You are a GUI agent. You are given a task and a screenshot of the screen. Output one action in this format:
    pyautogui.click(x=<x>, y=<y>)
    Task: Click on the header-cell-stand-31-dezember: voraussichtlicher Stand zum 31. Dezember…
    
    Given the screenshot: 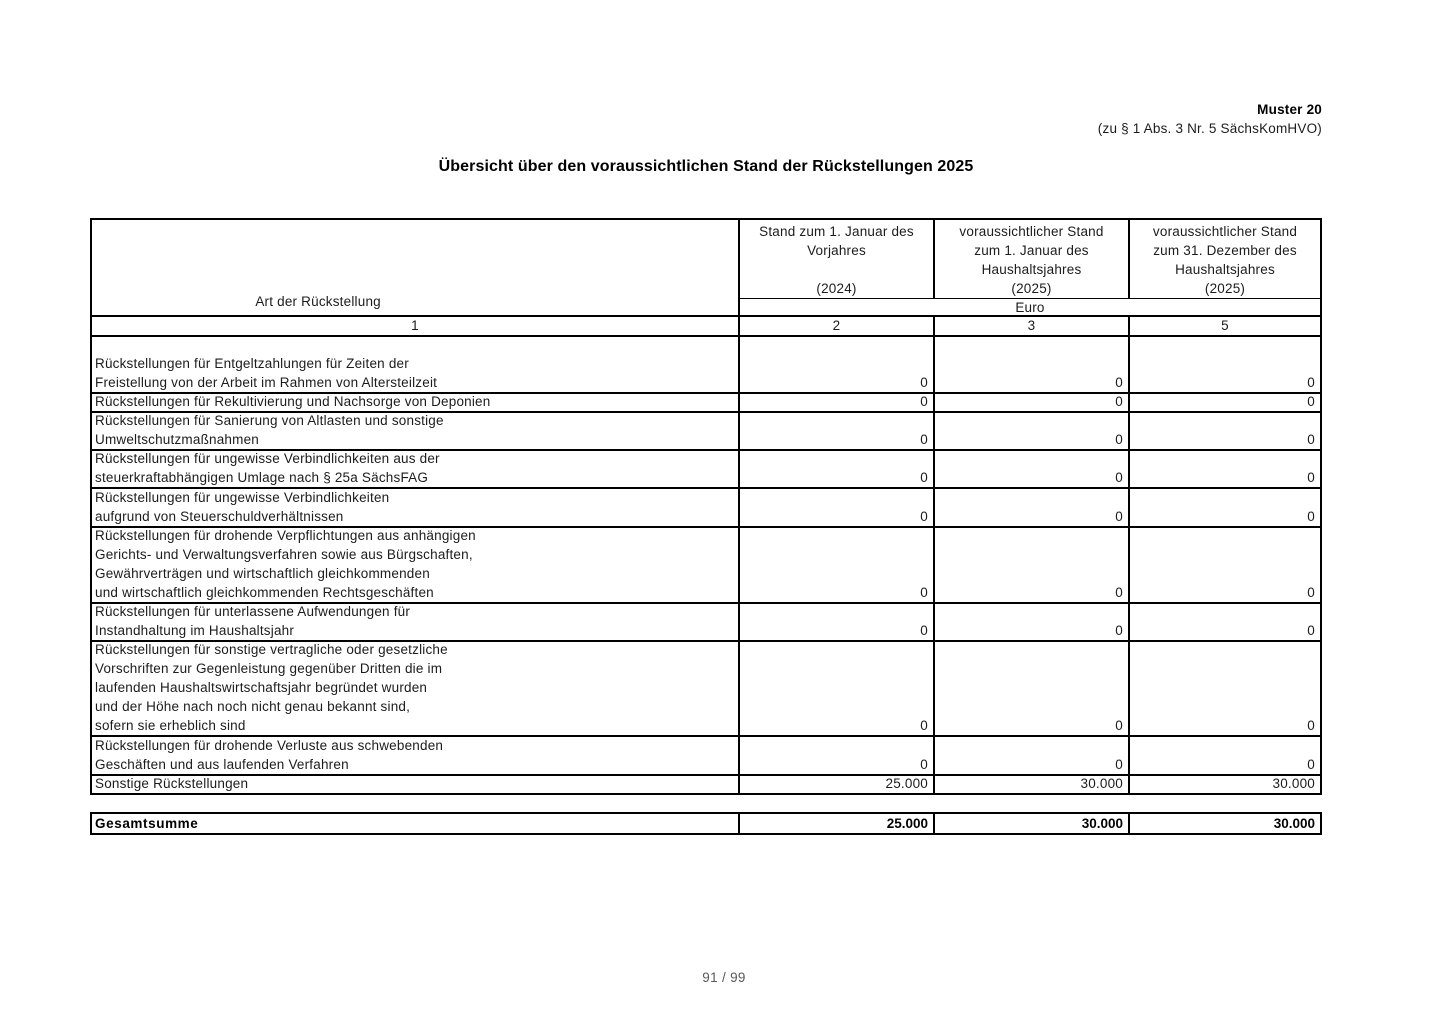 What is the action you would take?
    pyautogui.click(x=1224, y=259)
    